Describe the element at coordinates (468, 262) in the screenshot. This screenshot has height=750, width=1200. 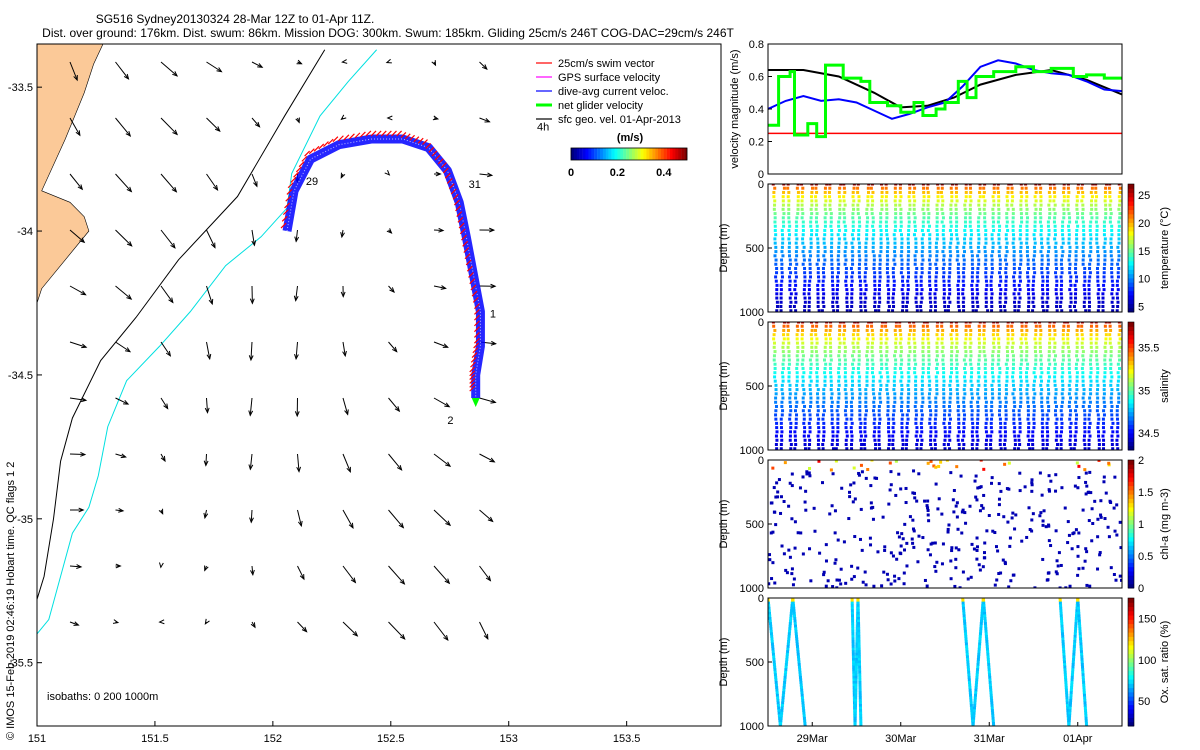
I see `swim-vector` at that location.